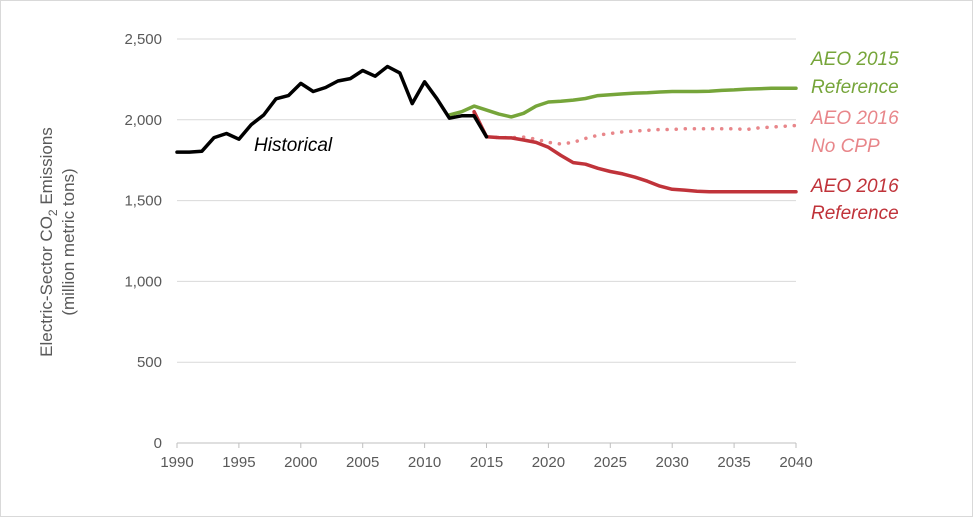 This screenshot has height=517, width=973. What do you see at coordinates (143, 281) in the screenshot?
I see `y-tick-label: 1,000` at bounding box center [143, 281].